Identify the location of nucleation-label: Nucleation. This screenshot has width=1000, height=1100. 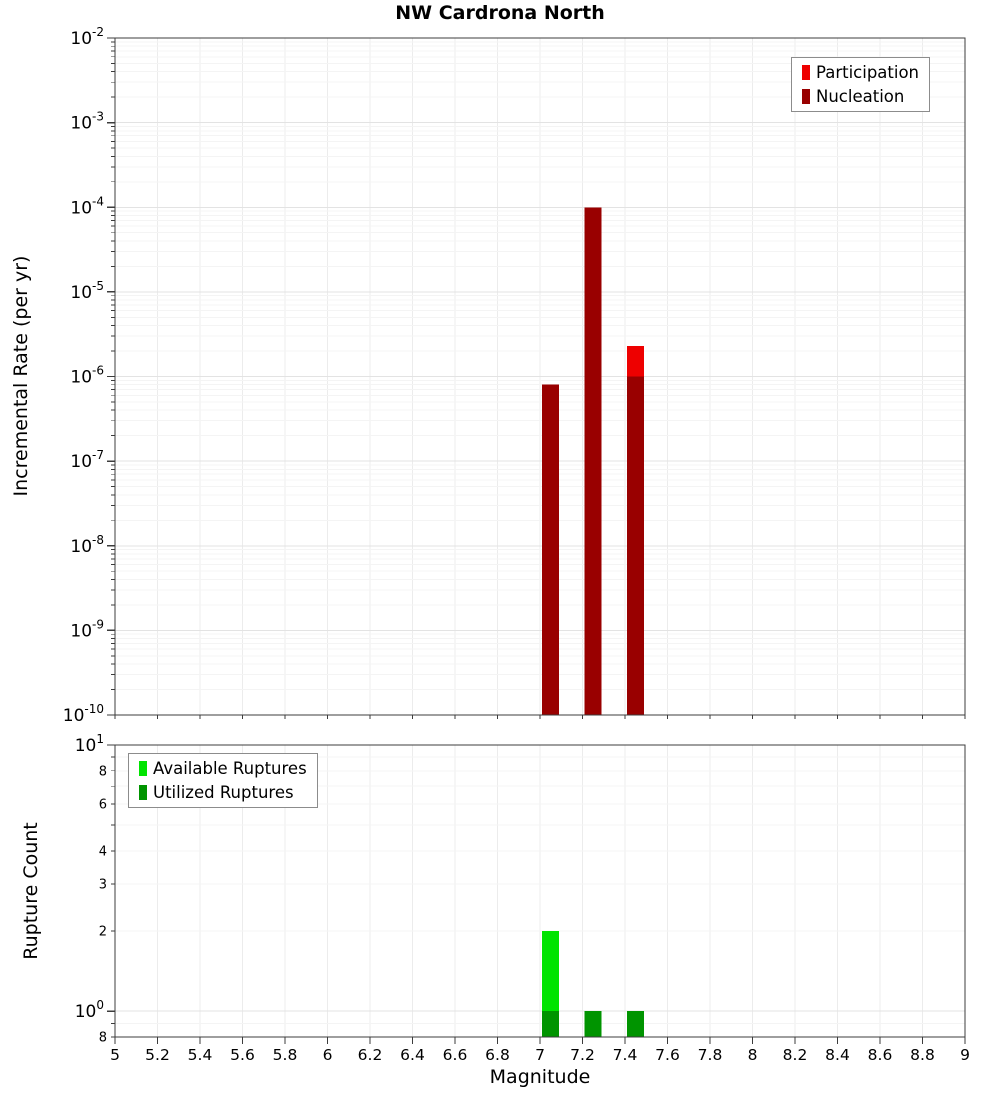
(860, 96).